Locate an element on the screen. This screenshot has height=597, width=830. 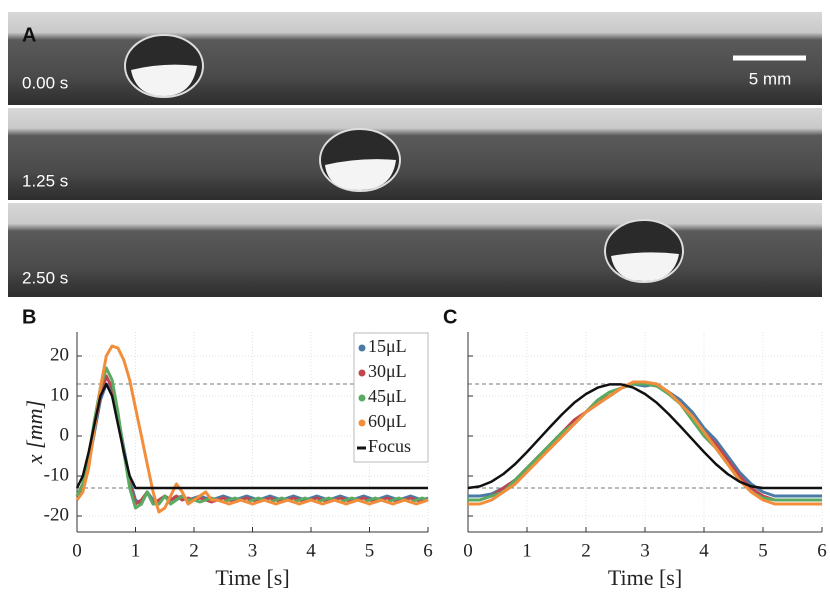
y-tick-label: 10 is located at coordinates (59, 394).